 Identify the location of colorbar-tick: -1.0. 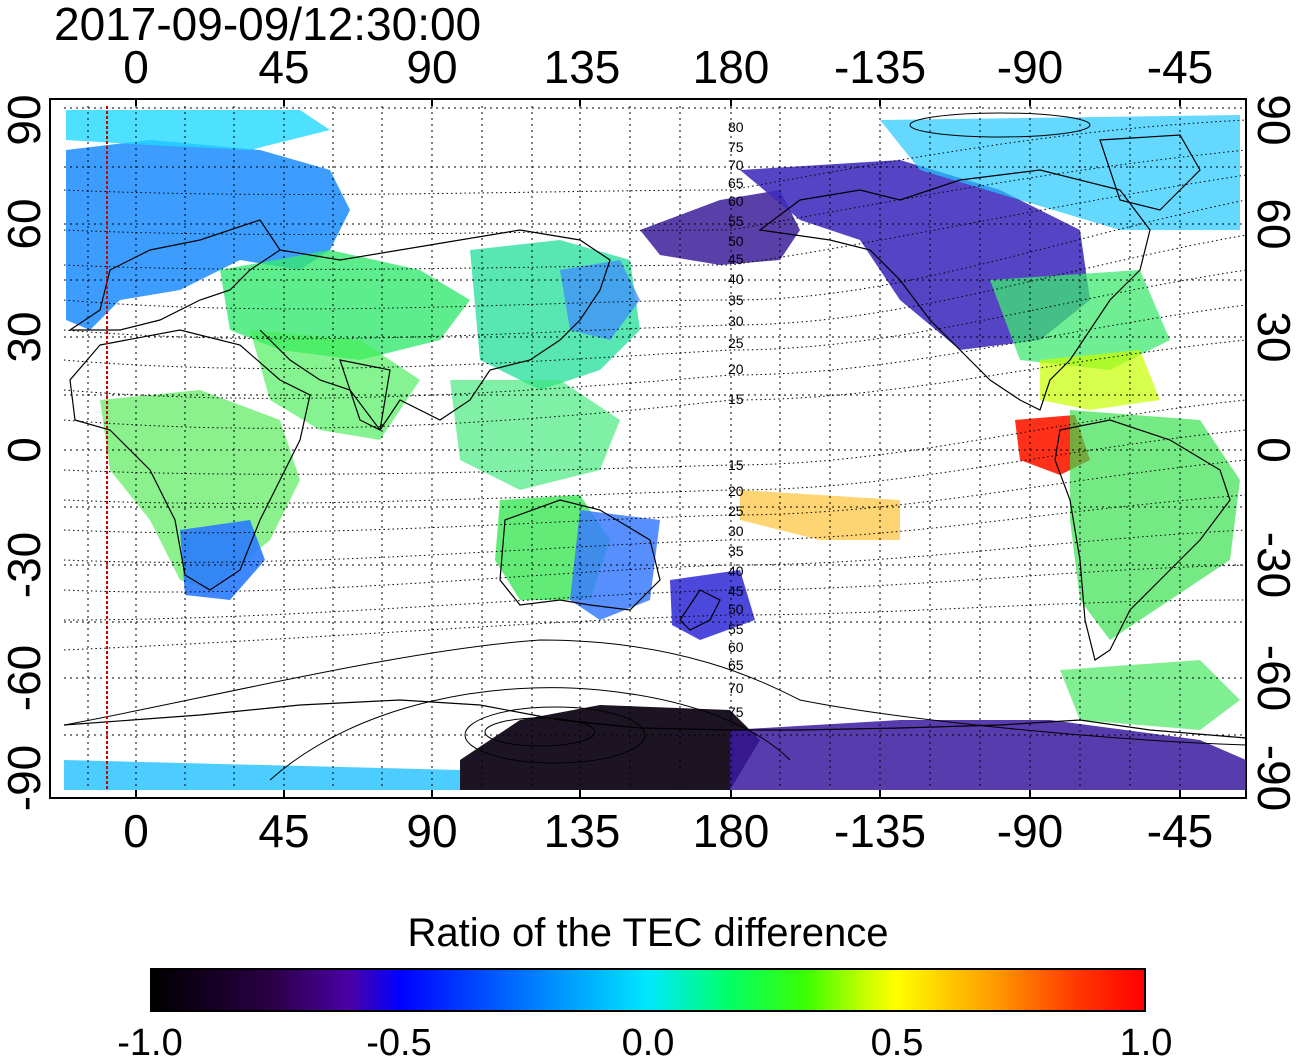
(150, 1043).